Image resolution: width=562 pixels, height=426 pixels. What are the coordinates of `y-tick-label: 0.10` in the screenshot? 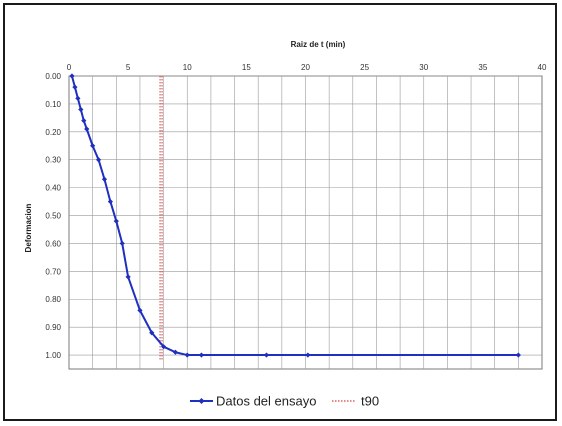 It's located at (53, 104).